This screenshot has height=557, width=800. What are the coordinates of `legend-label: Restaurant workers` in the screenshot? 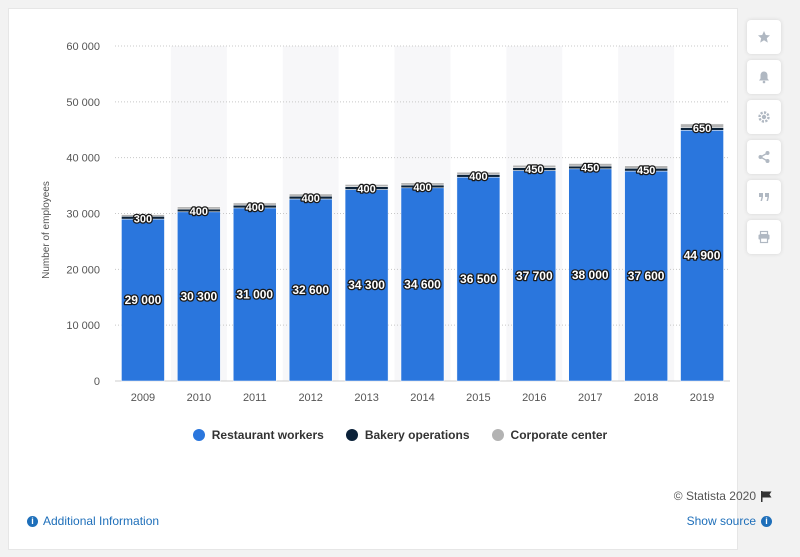 It's located at (267, 435).